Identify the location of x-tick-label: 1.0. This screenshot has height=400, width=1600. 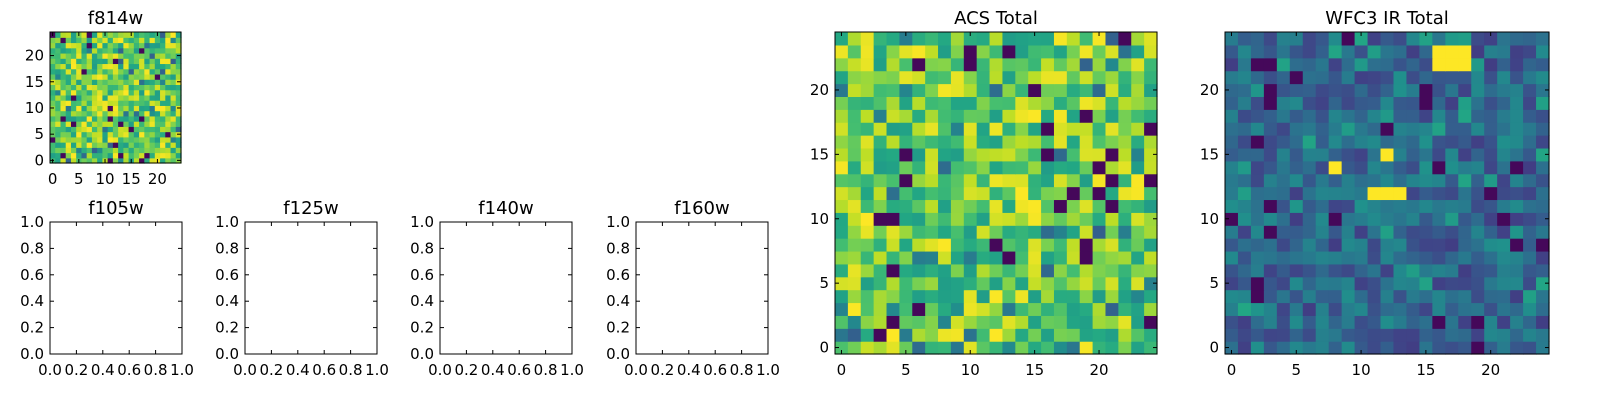
(377, 370).